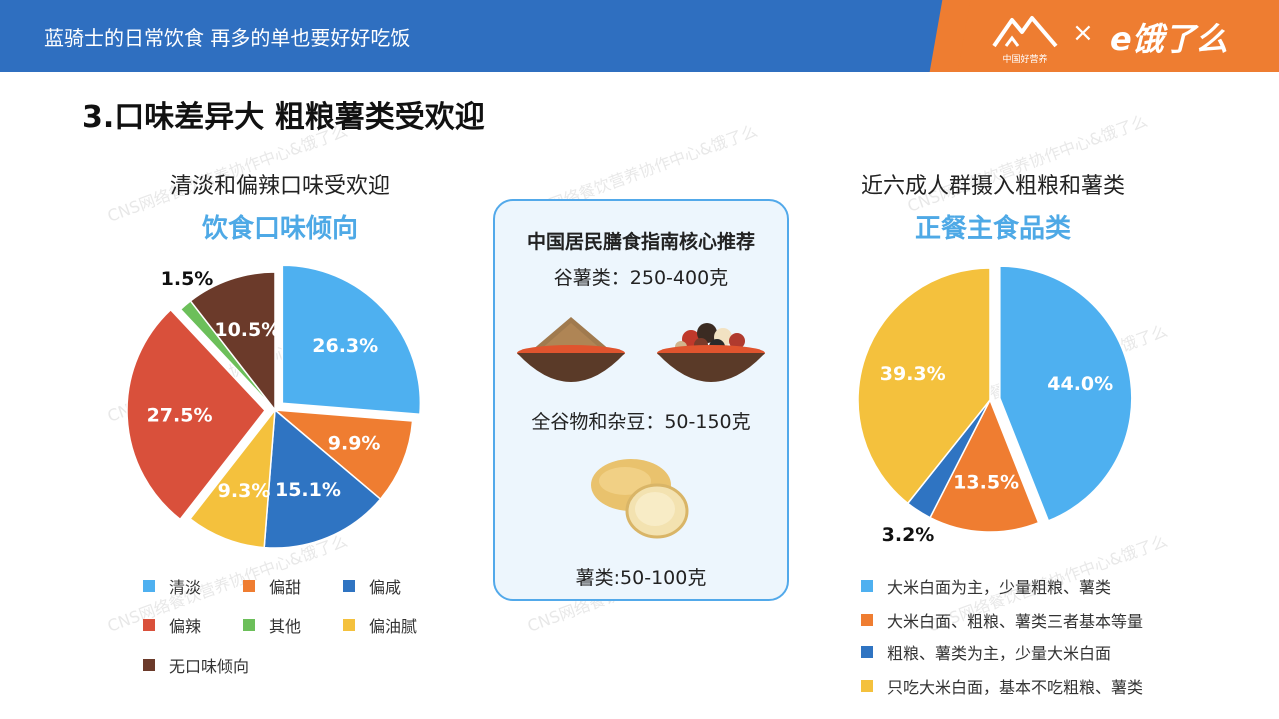 The height and width of the screenshot is (719, 1279). What do you see at coordinates (345, 346) in the screenshot?
I see `pie-data-label-0: 26.3%` at bounding box center [345, 346].